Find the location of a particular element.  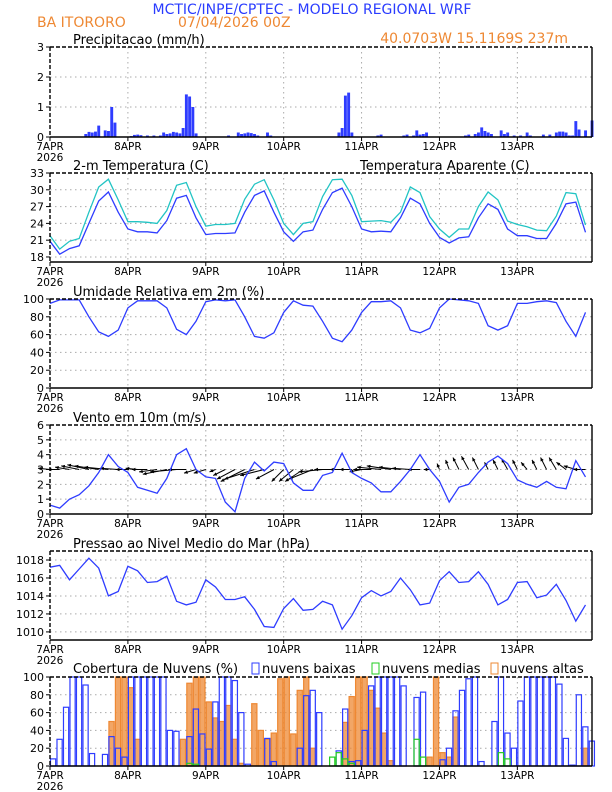

x-tick-label: 7APR is located at coordinates (50, 398).